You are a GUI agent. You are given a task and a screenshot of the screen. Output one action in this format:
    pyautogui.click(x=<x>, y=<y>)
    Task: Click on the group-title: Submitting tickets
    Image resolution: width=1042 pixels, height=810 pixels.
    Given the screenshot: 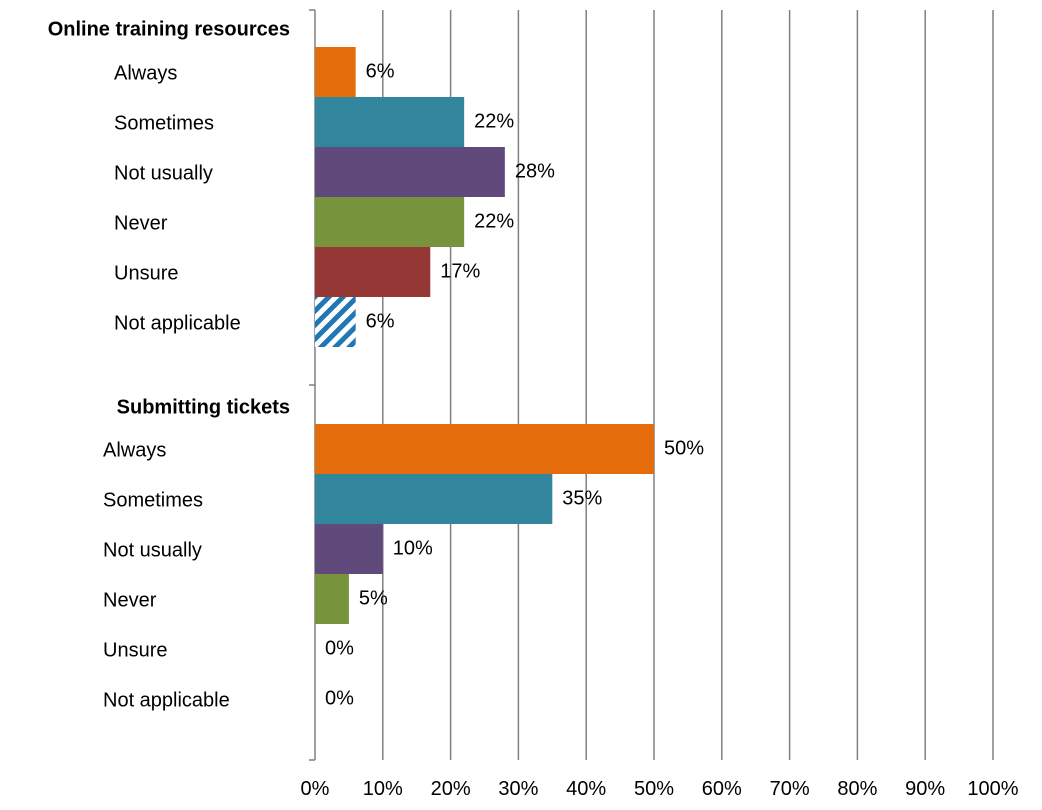 What is the action you would take?
    pyautogui.click(x=203, y=407)
    